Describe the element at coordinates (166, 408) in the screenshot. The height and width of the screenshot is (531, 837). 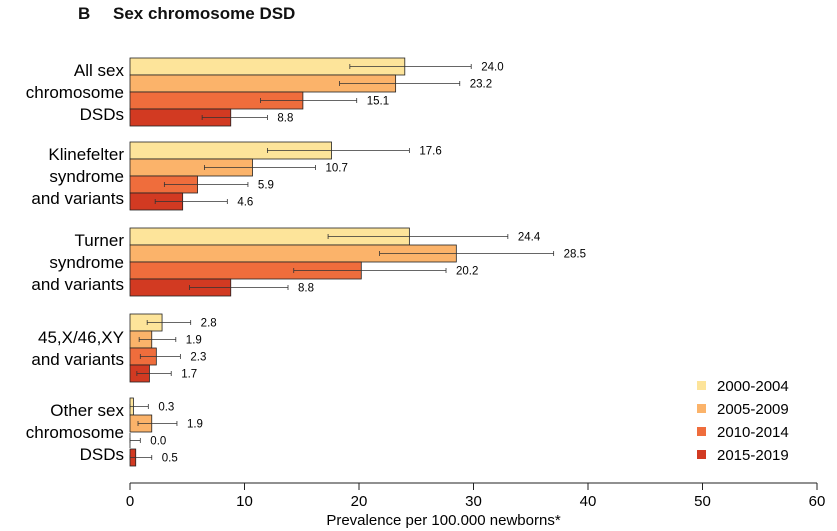
I see `data-label: 0.3` at that location.